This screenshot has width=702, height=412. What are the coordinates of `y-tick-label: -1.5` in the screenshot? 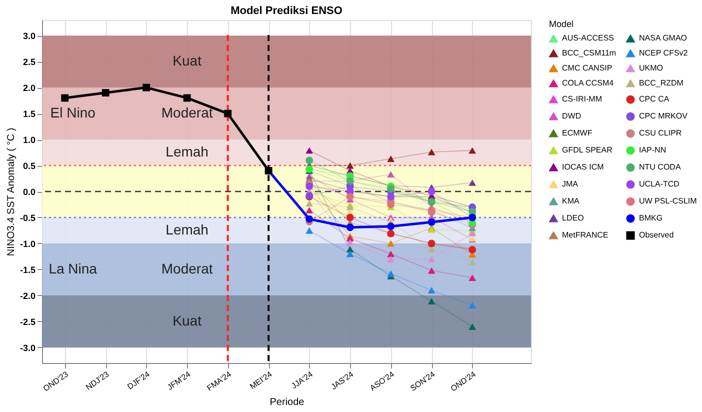 It's located at (28, 269).